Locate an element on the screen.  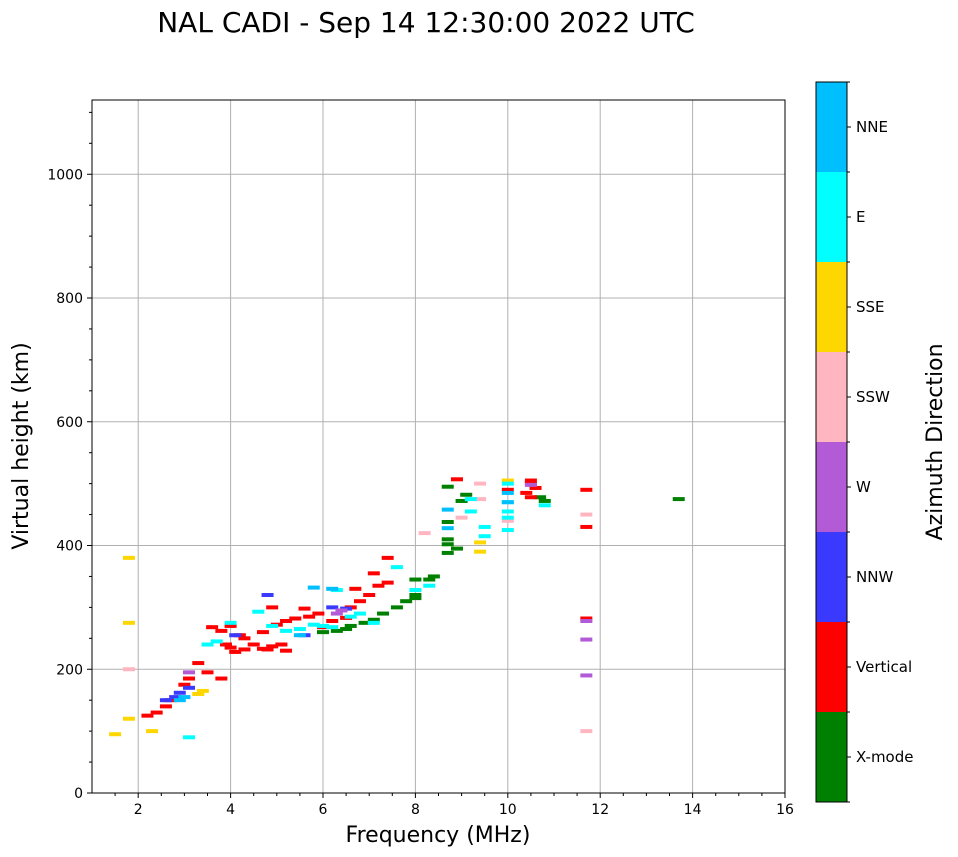
y-axis-label: Virtual height (km) is located at coordinates (21, 445).